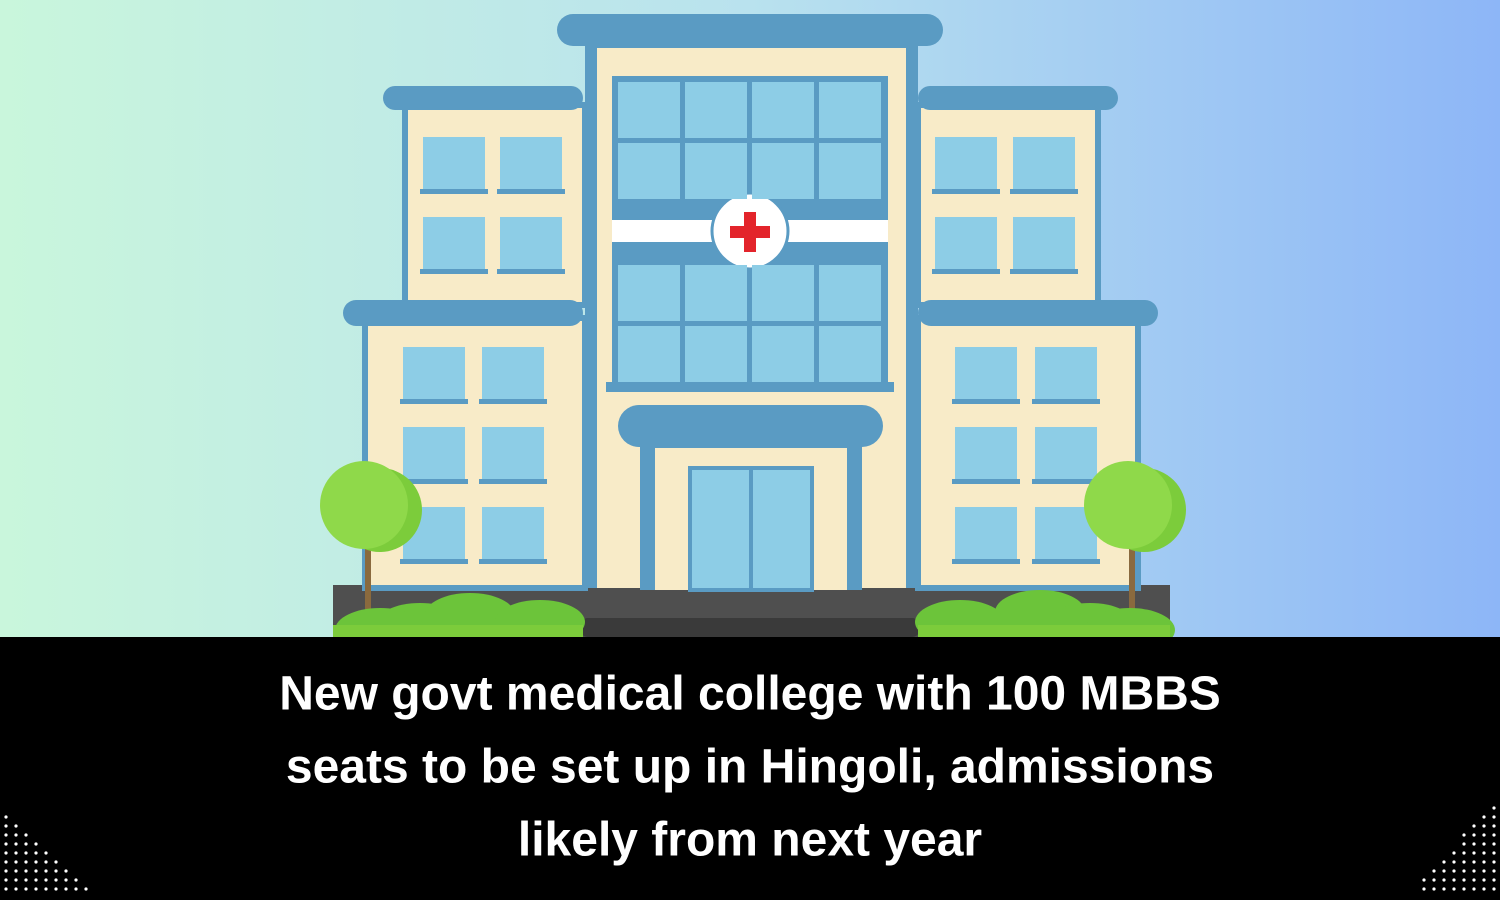 The height and width of the screenshot is (900, 1500). Describe the element at coordinates (753, 556) in the screenshot. I see `decoration` at that location.